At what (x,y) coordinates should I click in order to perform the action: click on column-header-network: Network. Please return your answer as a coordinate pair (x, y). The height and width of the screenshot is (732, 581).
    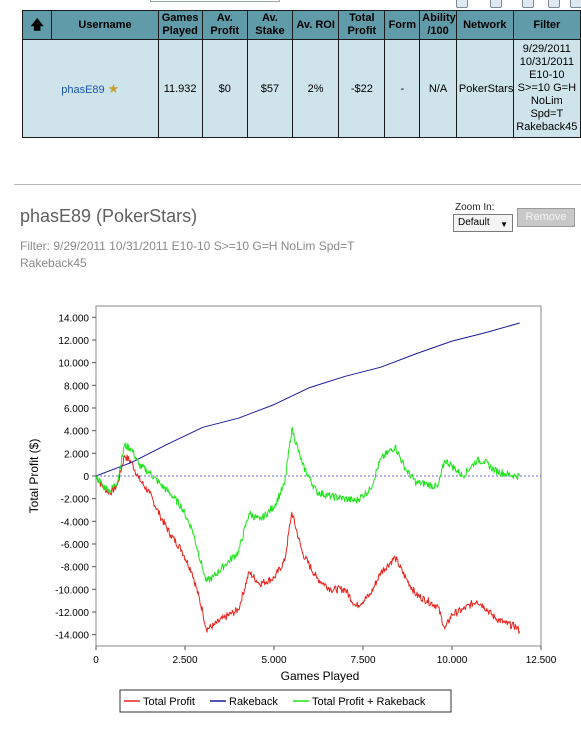
    Looking at the image, I should click on (484, 25).